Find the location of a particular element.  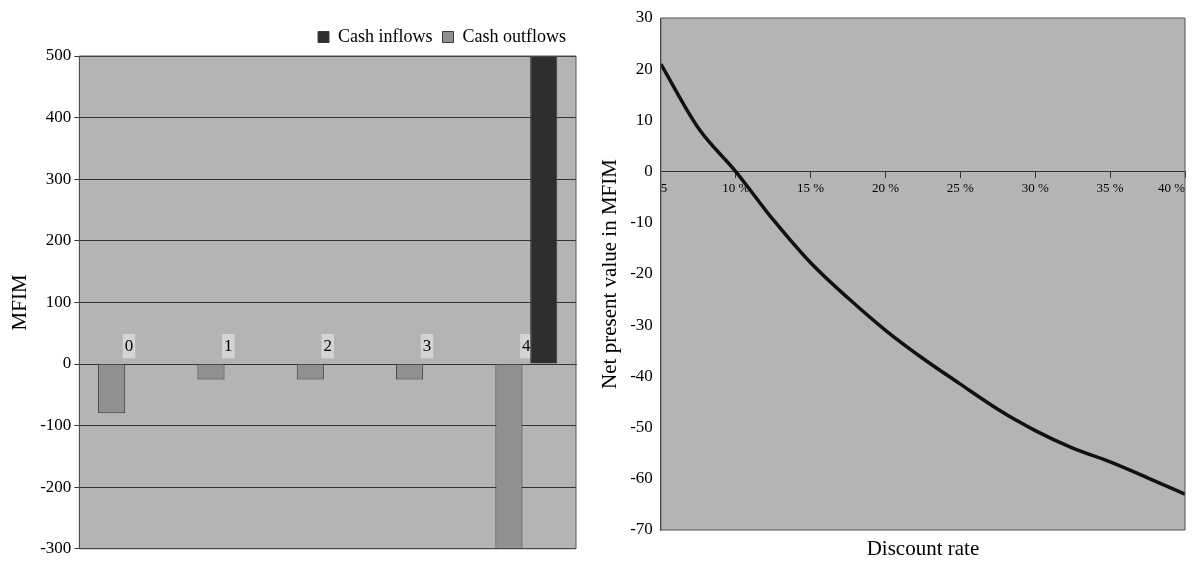

y-tick-label: -70 is located at coordinates (641, 529).